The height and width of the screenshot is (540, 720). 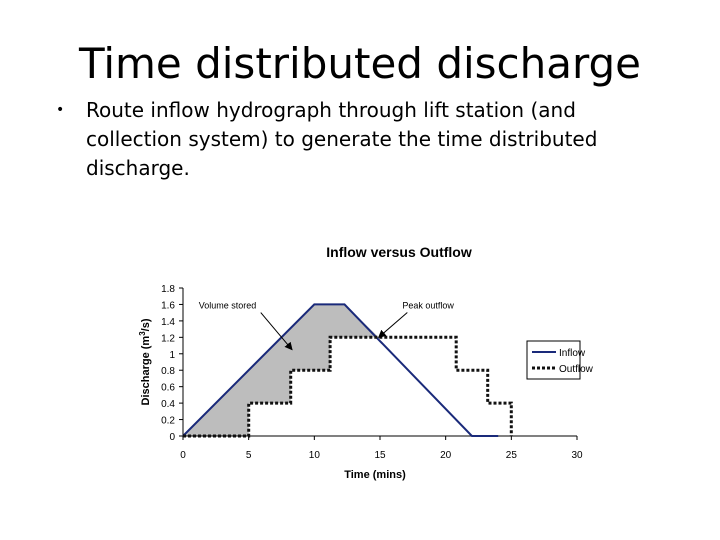 What do you see at coordinates (146, 371) in the screenshot?
I see `y-axis-label-text: Discharge (m` at bounding box center [146, 371].